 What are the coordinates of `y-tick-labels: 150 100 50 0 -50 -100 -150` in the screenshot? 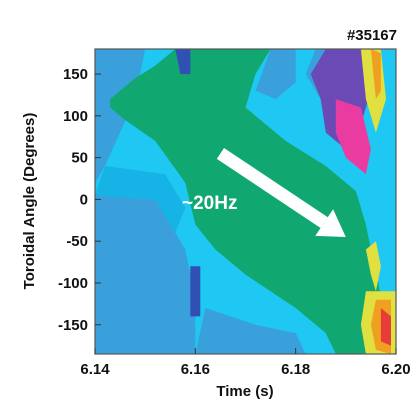 It's located at (73, 200).